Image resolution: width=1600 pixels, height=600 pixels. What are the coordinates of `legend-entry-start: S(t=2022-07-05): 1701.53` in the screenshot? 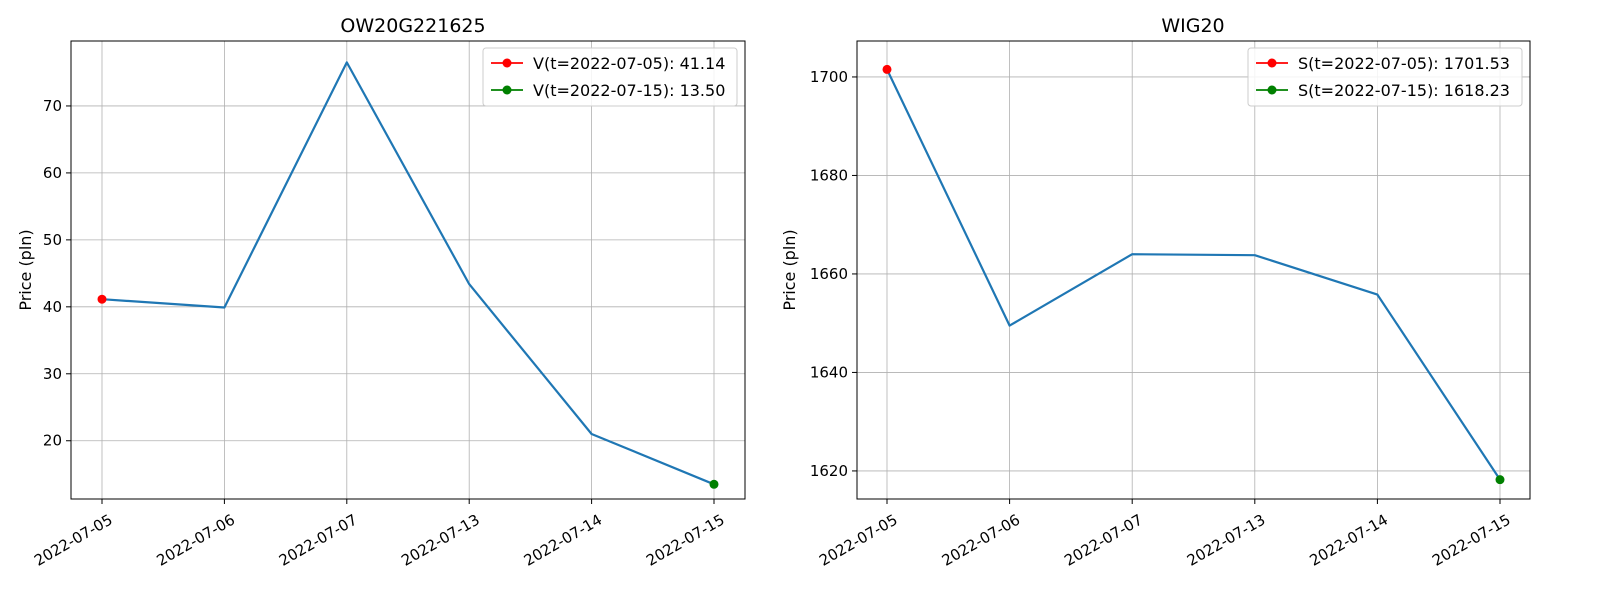 It's located at (1383, 63).